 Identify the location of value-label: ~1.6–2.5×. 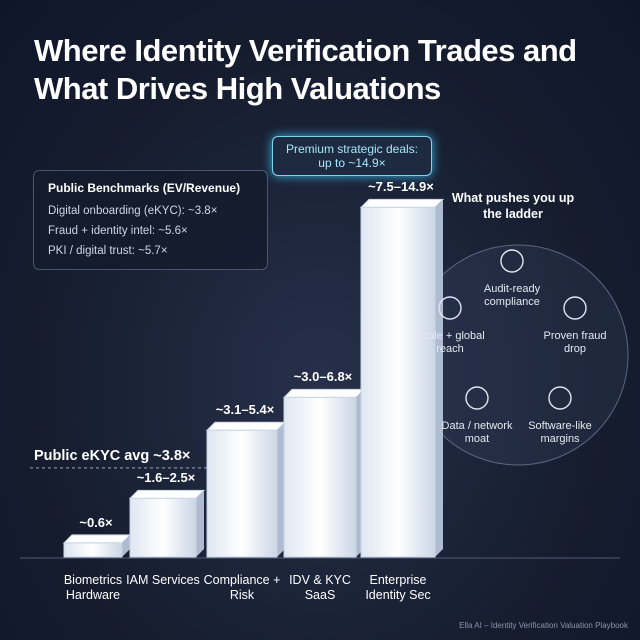
(166, 478).